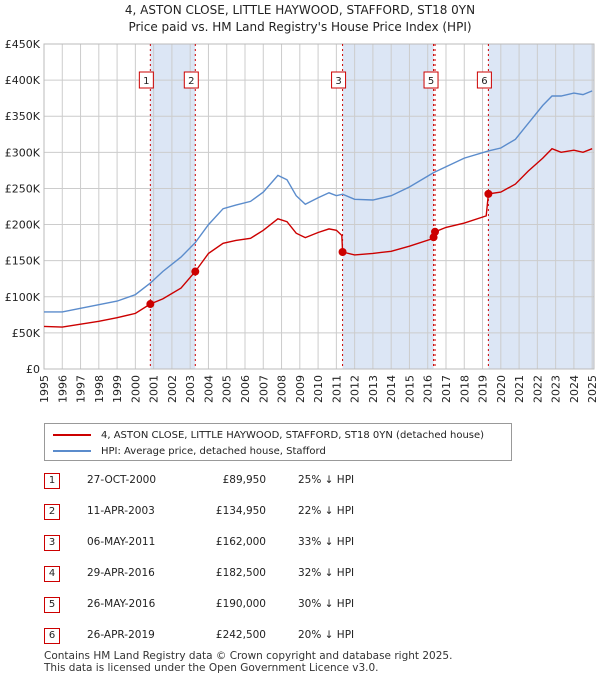  I want to click on x-tick-label: 1997, so click(81, 389).